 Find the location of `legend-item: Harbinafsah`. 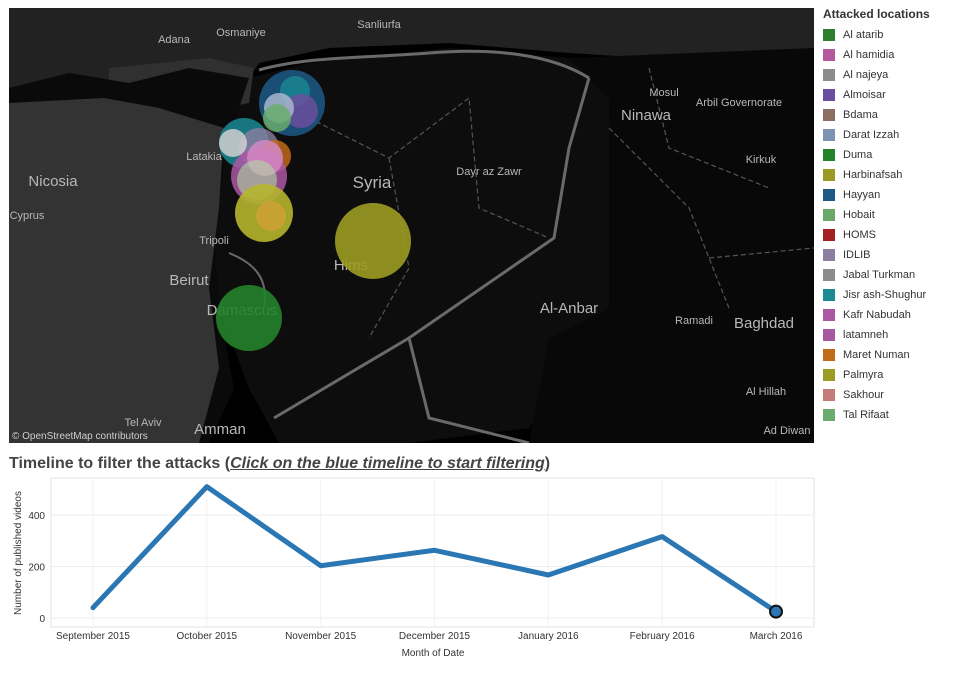

legend-item: Harbinafsah is located at coordinates (900, 175).